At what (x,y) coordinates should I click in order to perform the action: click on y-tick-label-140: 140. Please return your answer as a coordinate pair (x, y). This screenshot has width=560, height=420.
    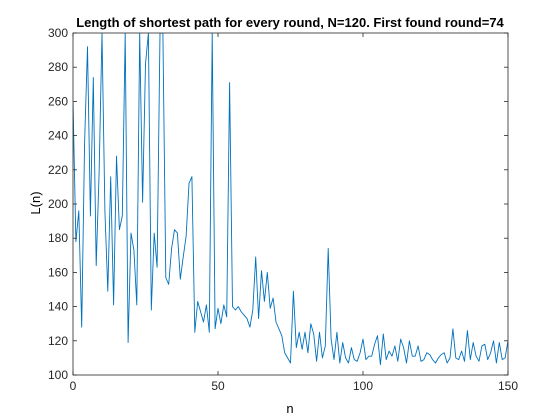
    Looking at the image, I should click on (58, 307).